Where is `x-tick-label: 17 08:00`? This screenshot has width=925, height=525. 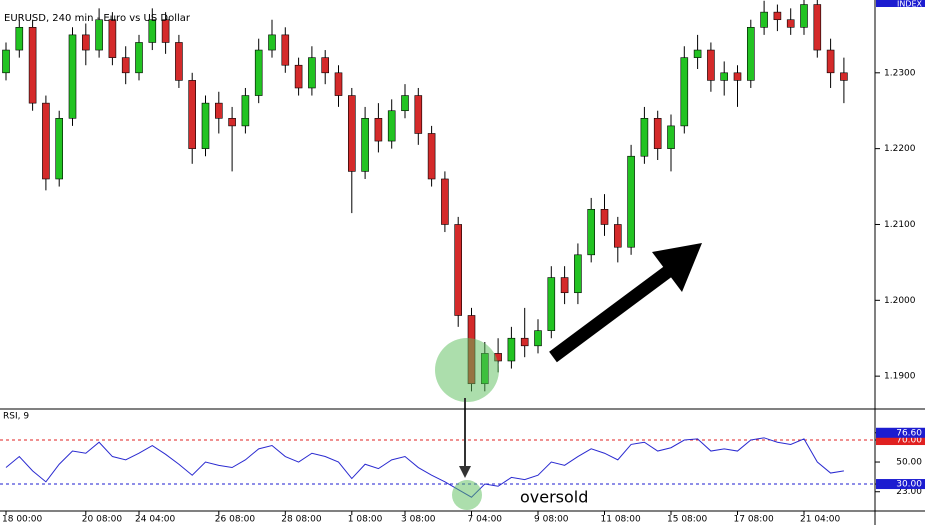 x-tick-label: 17 08:00 is located at coordinates (754, 520).